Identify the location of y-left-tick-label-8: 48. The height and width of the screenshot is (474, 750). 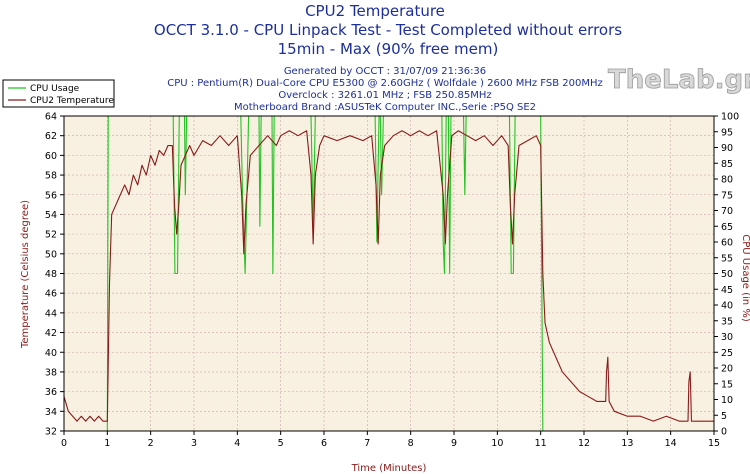
(51, 274).